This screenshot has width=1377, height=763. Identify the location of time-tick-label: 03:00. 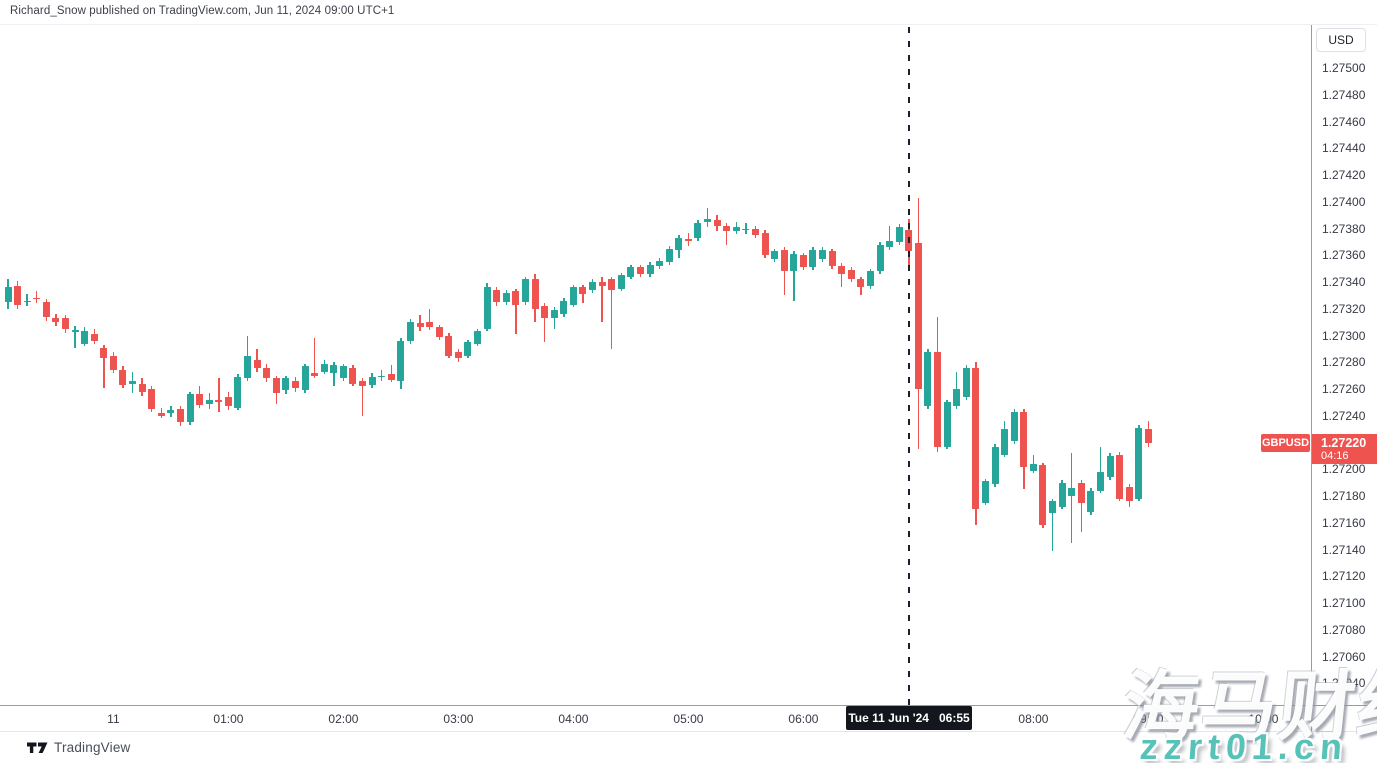
(458, 719).